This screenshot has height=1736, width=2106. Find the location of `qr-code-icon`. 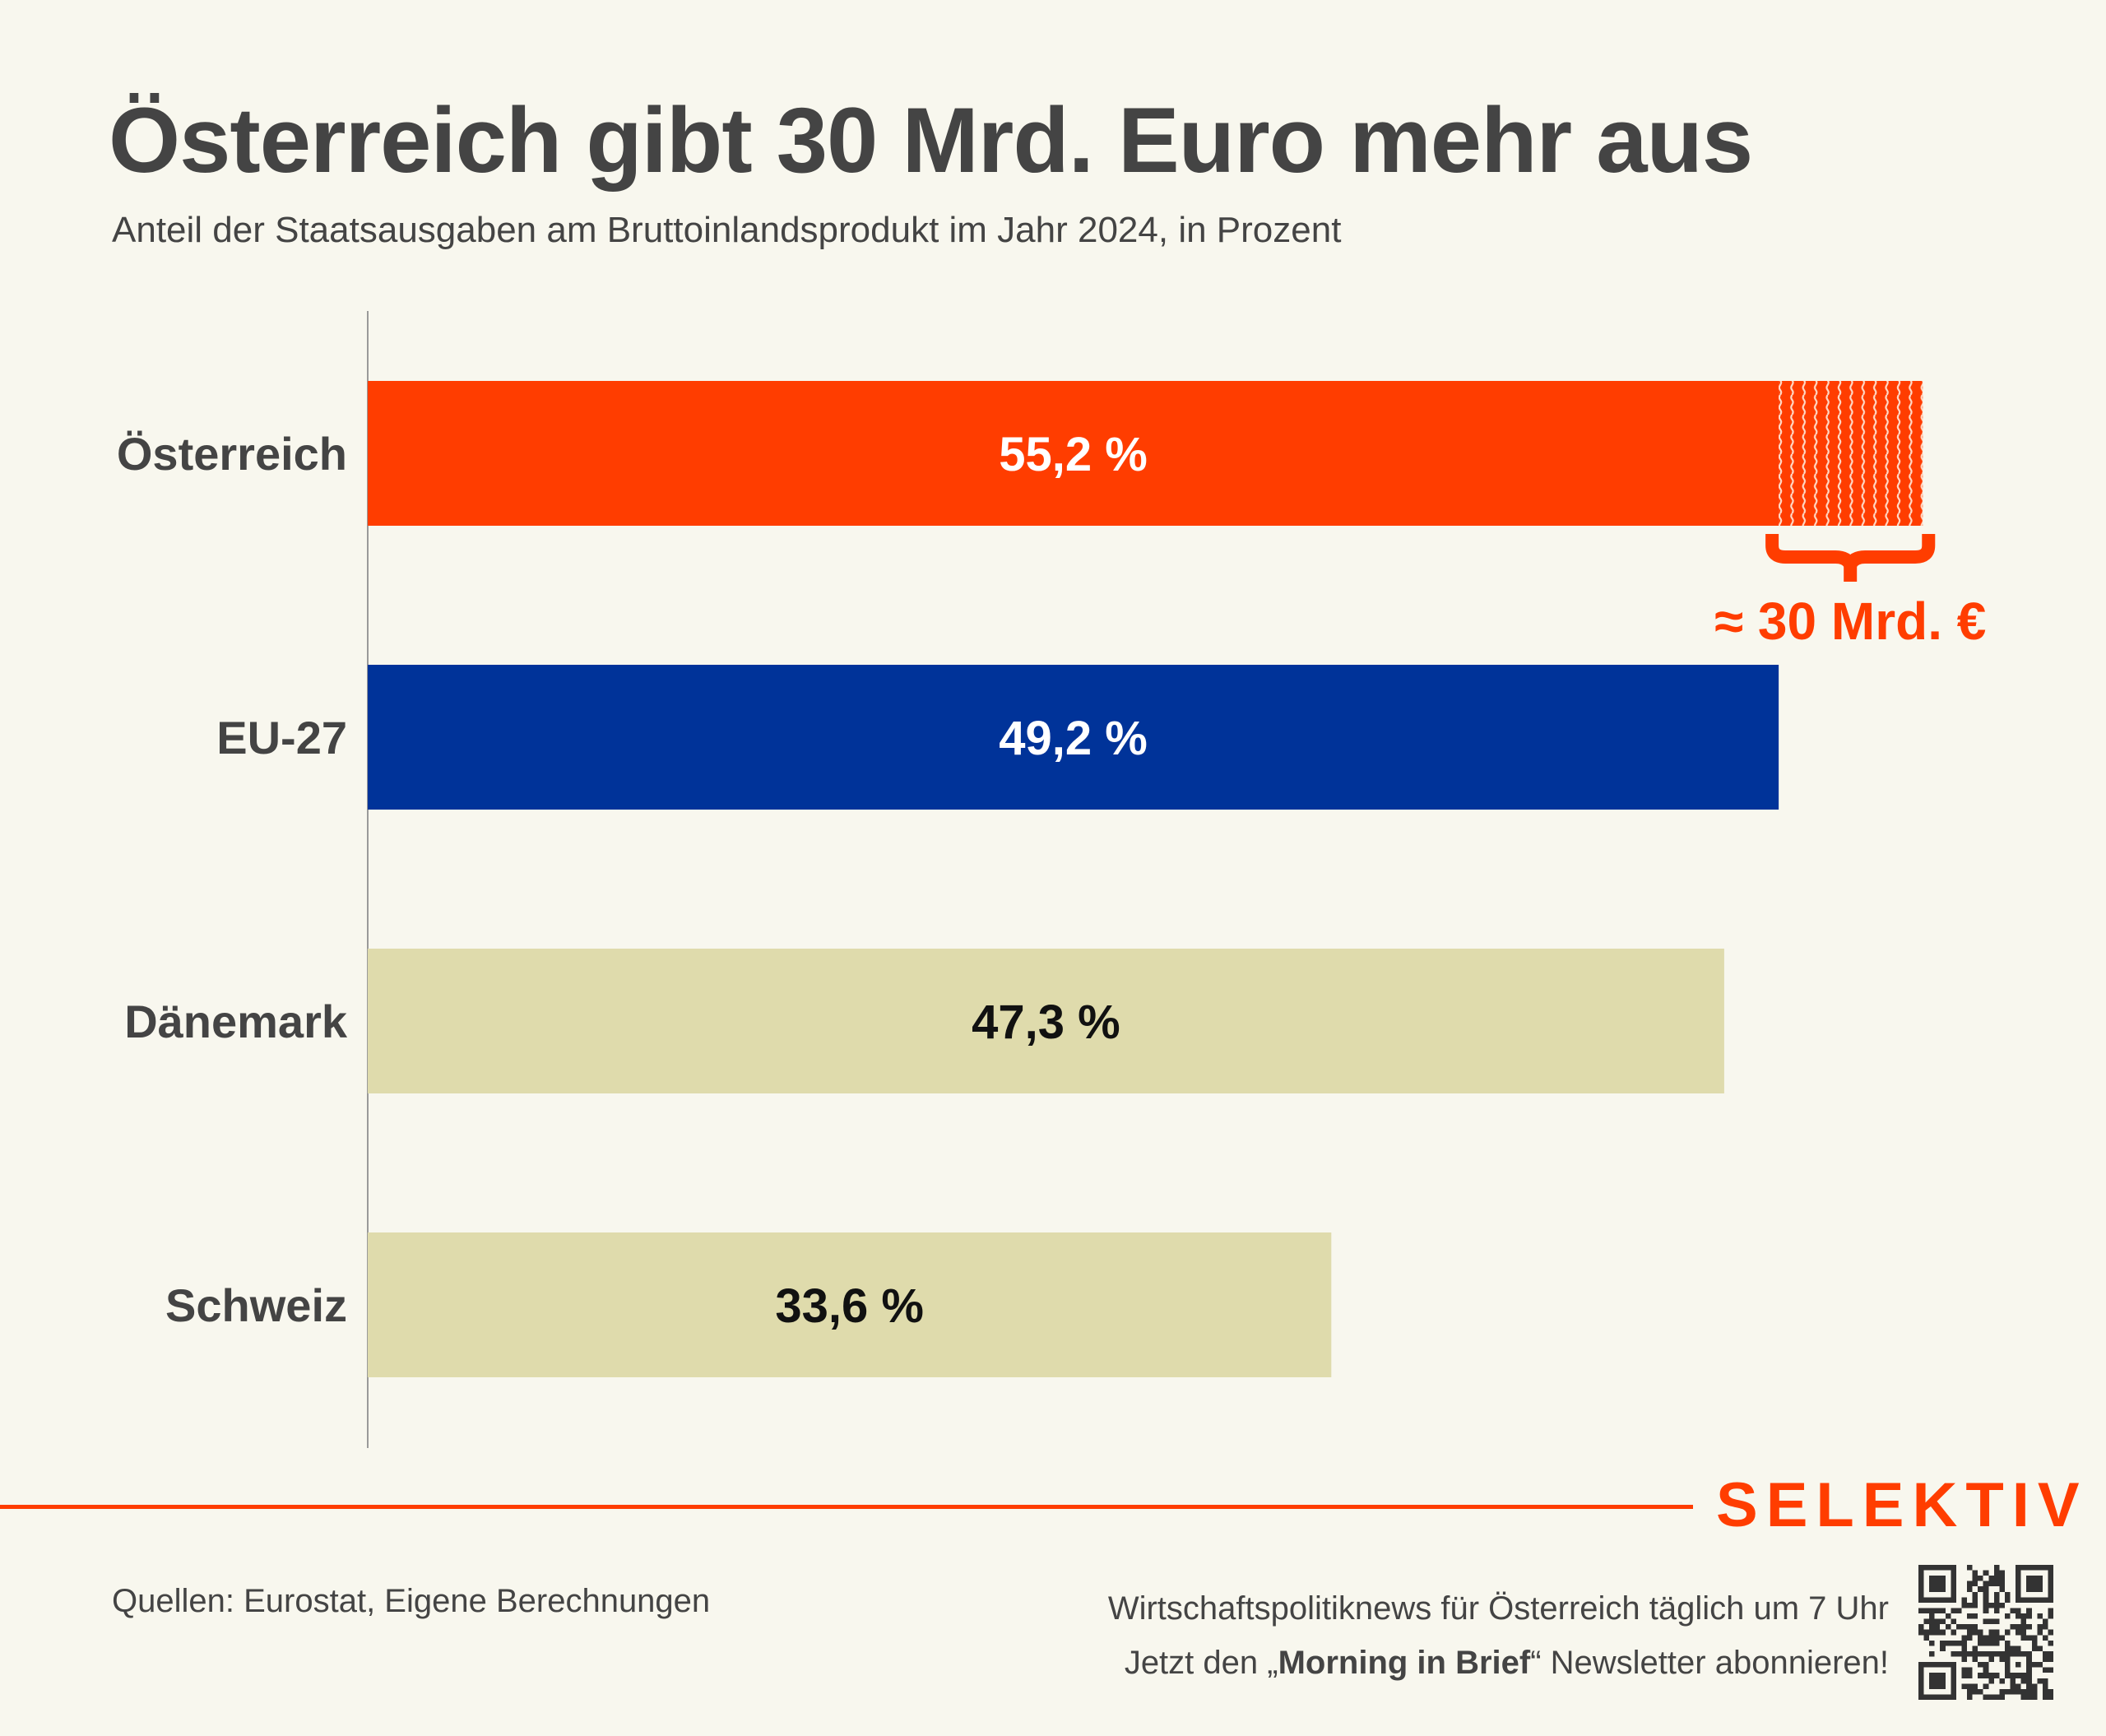

qr-code-icon is located at coordinates (1985, 1632).